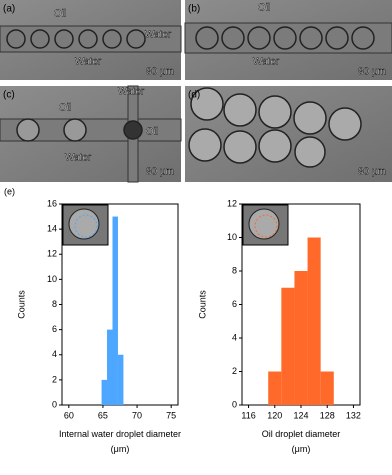 The image size is (392, 475). Describe the element at coordinates (103, 415) in the screenshot. I see `x-tick-label: 65` at that location.